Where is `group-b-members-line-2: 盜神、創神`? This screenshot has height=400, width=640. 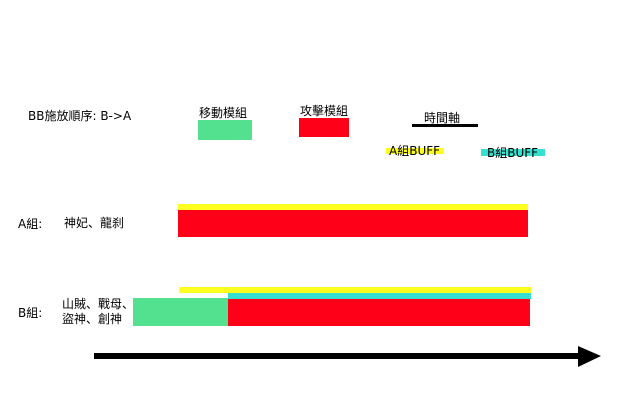
group-b-members-line-2: 盜神、創神 is located at coordinates (92, 319).